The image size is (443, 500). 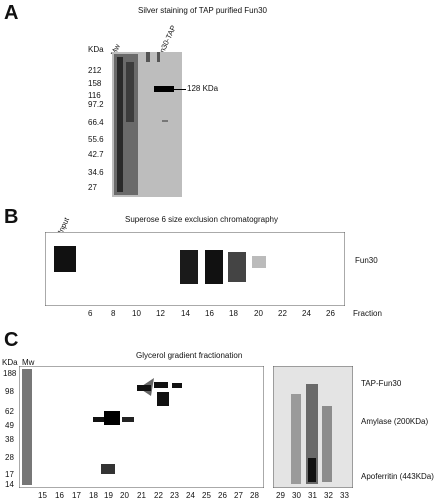 What do you see at coordinates (96, 172) in the screenshot?
I see `panel-a-marker-34-6: 34.6` at bounding box center [96, 172].